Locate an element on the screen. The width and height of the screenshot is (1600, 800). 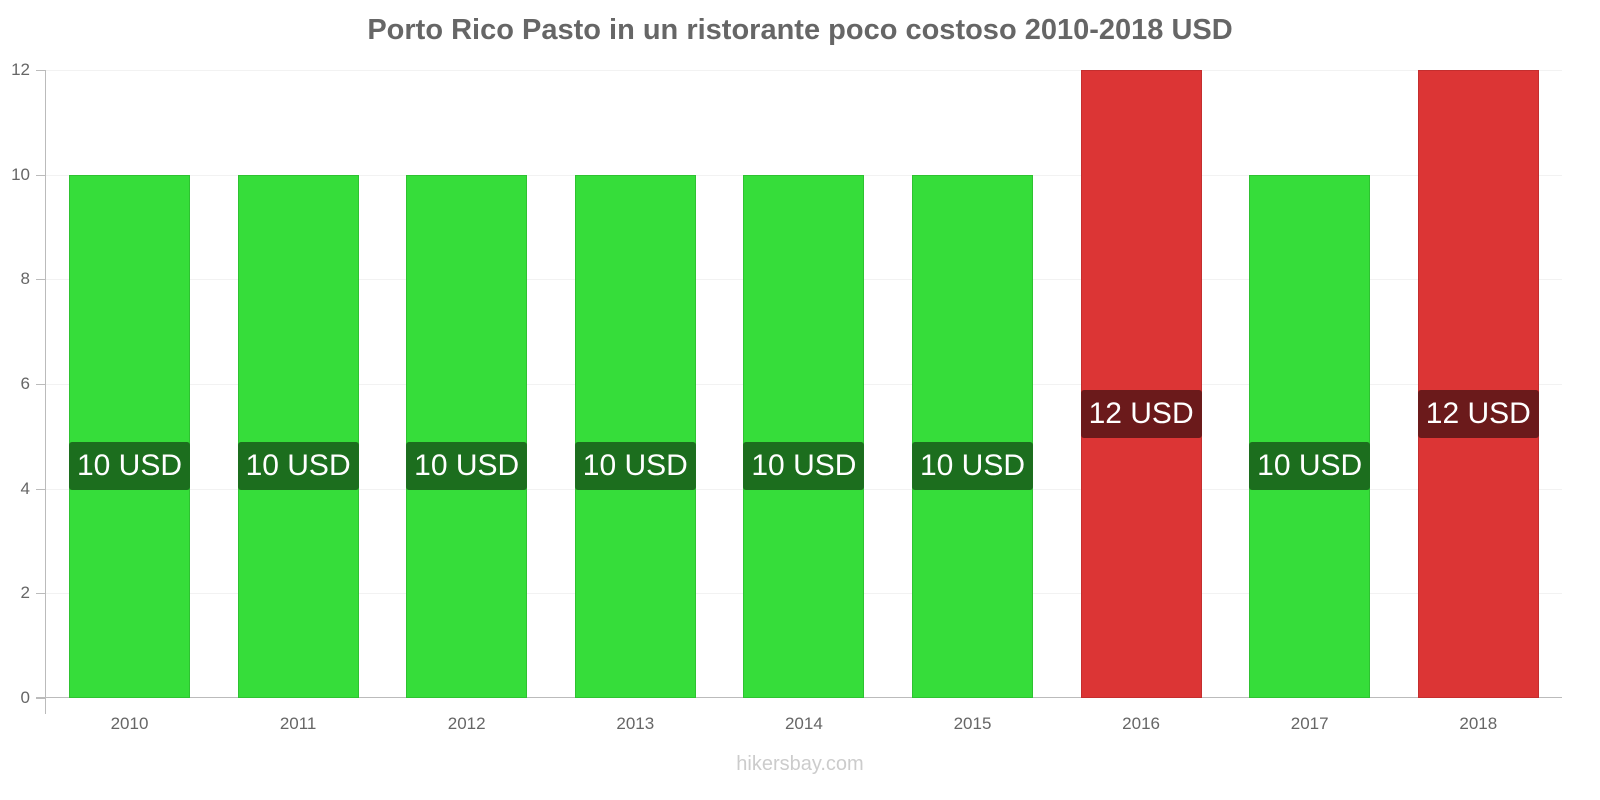
bar-2016 is located at coordinates (1141, 384).